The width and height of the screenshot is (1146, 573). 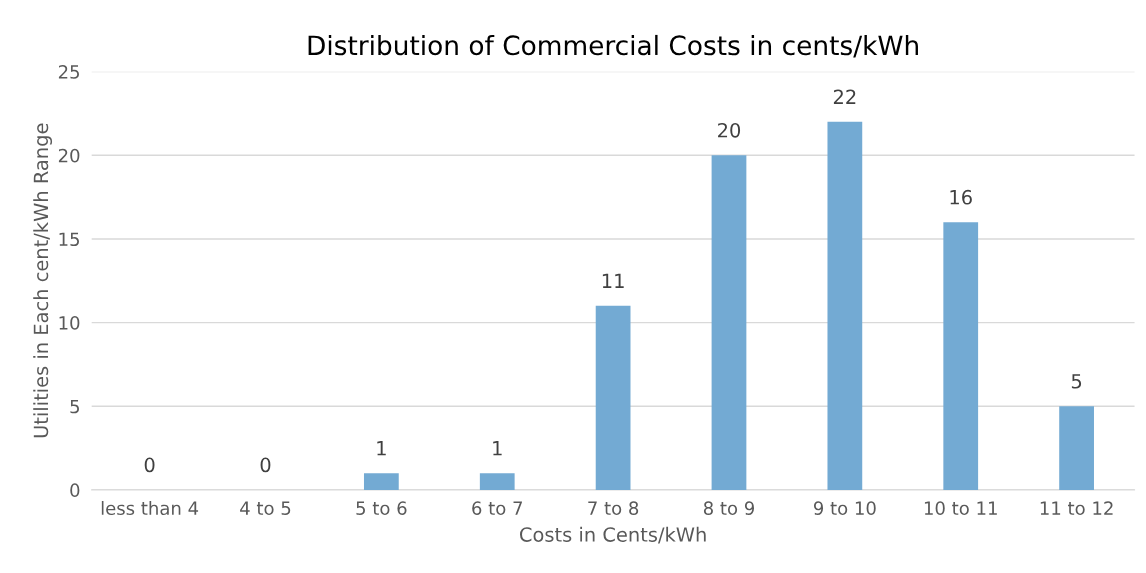 I want to click on data-label: 11, so click(x=613, y=280).